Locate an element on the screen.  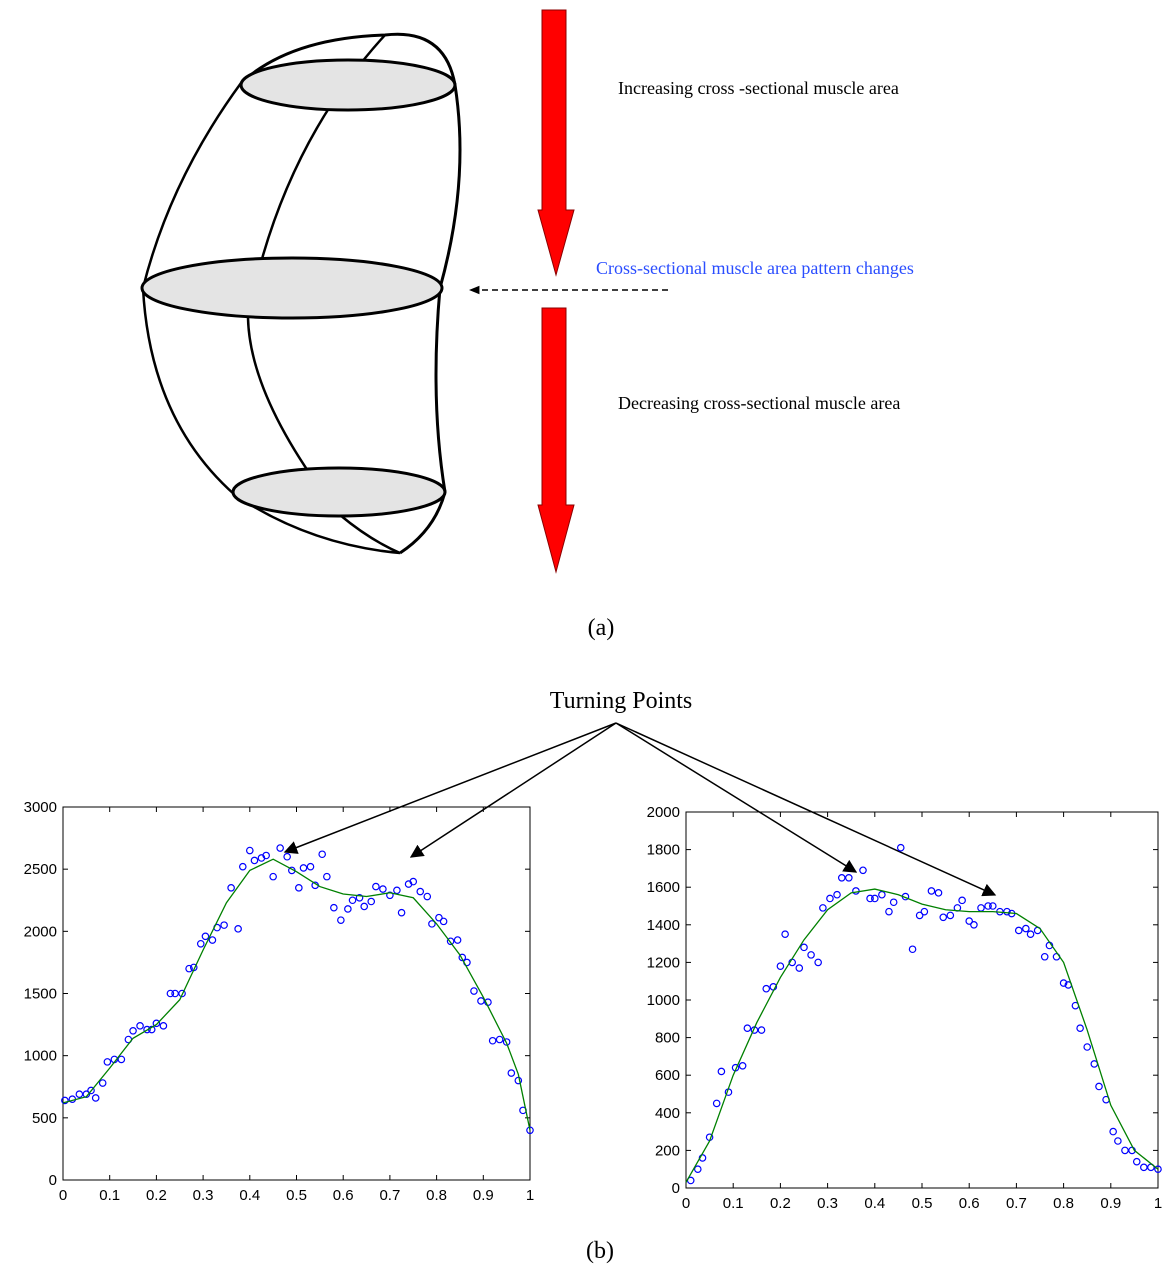
x-tick-label: 0.9 is located at coordinates (483, 1195).